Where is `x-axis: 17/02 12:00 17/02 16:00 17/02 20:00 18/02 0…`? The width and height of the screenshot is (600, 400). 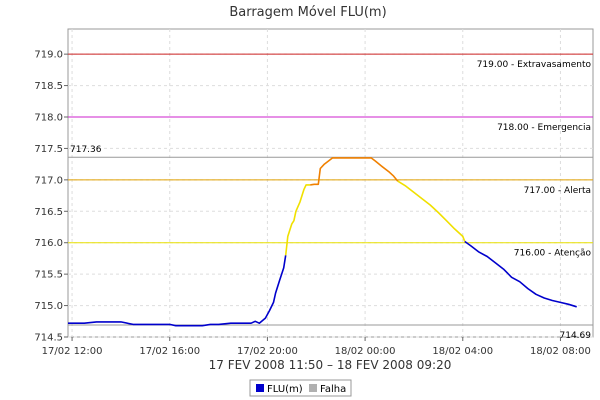 x-axis: 17/02 12:00 17/02 16:00 17/02 20:00 18/02 0… is located at coordinates (316, 347).